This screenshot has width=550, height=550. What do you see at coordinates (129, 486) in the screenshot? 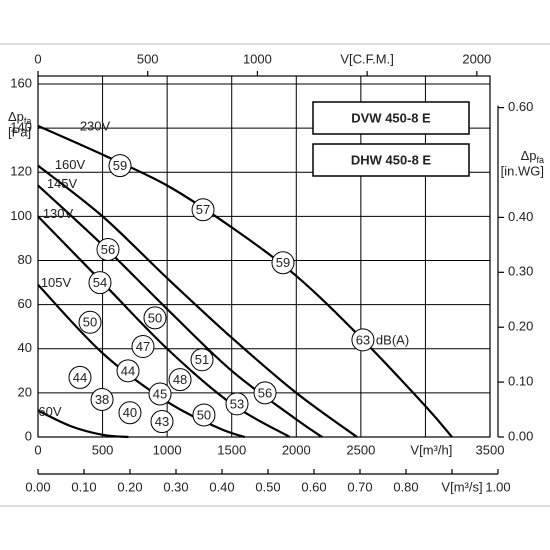
I see `x3-tick-label: 0.20` at bounding box center [129, 486].